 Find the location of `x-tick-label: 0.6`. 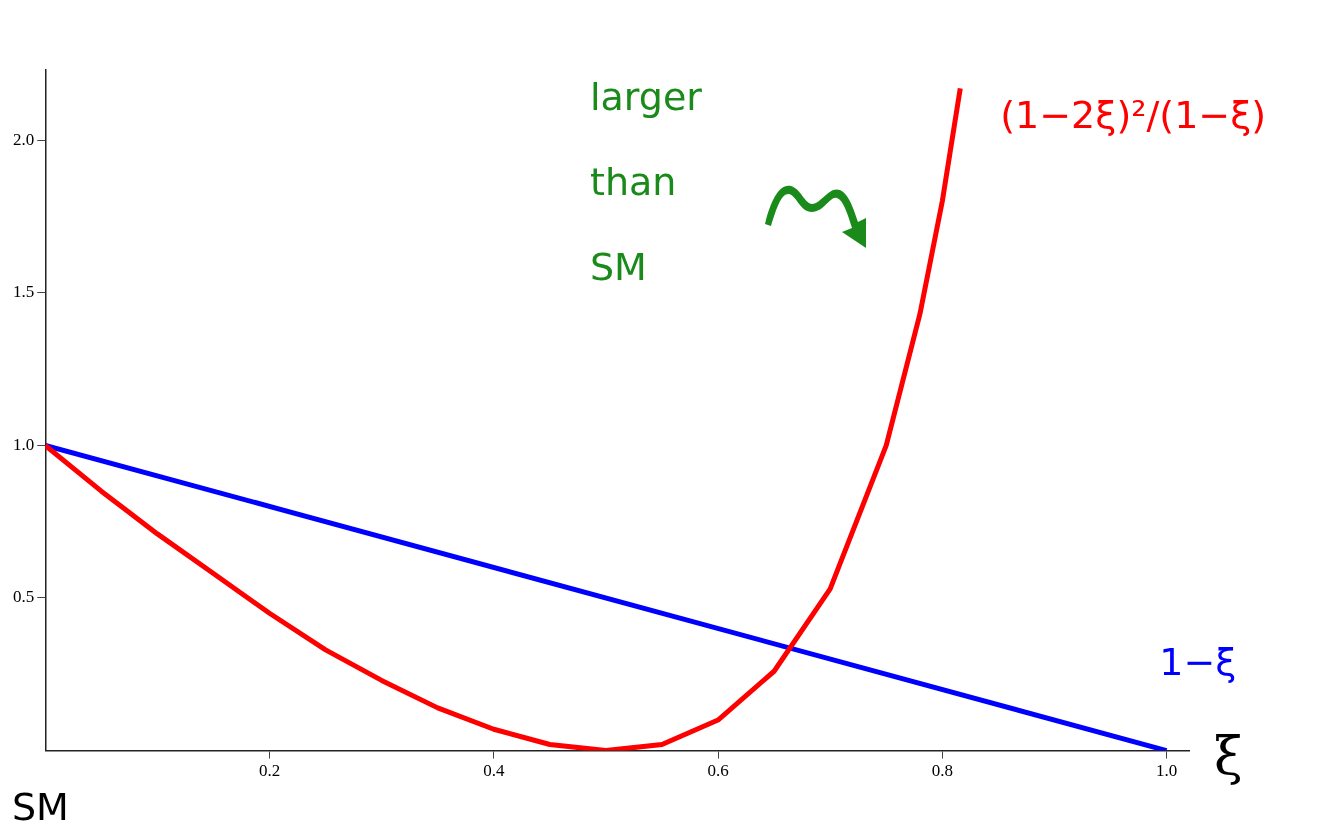

x-tick-label: 0.6 is located at coordinates (718, 771).